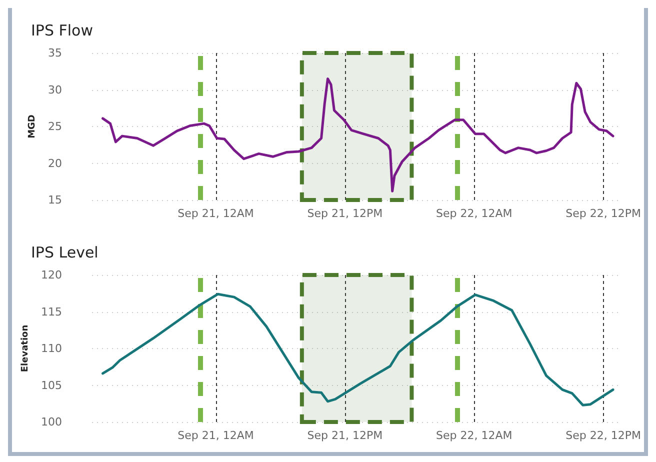 Image resolution: width=656 pixels, height=462 pixels. What do you see at coordinates (51, 311) in the screenshot?
I see `y-tick-label: 115` at bounding box center [51, 311].